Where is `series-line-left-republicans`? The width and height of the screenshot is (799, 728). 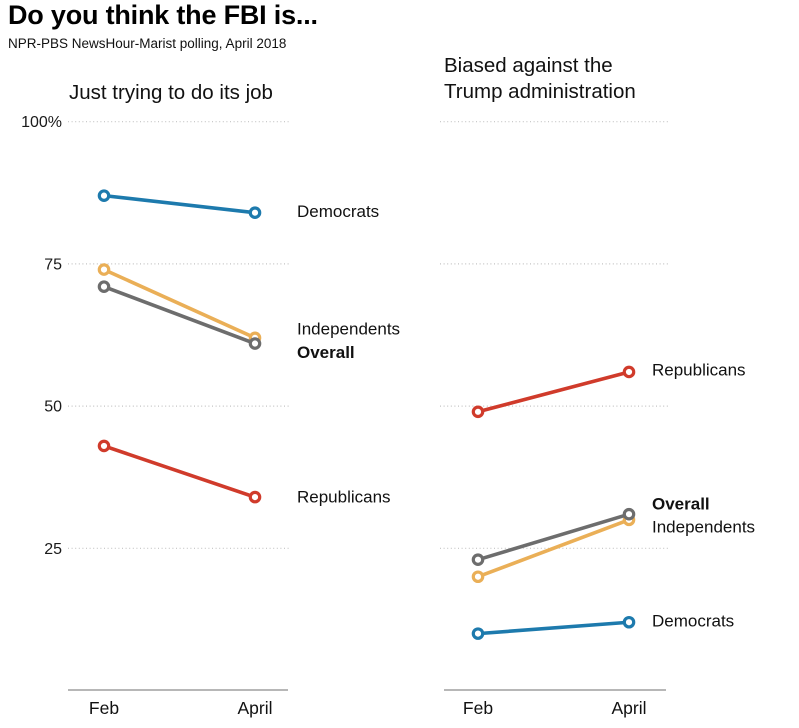 series-line-left-republicans is located at coordinates (179, 471).